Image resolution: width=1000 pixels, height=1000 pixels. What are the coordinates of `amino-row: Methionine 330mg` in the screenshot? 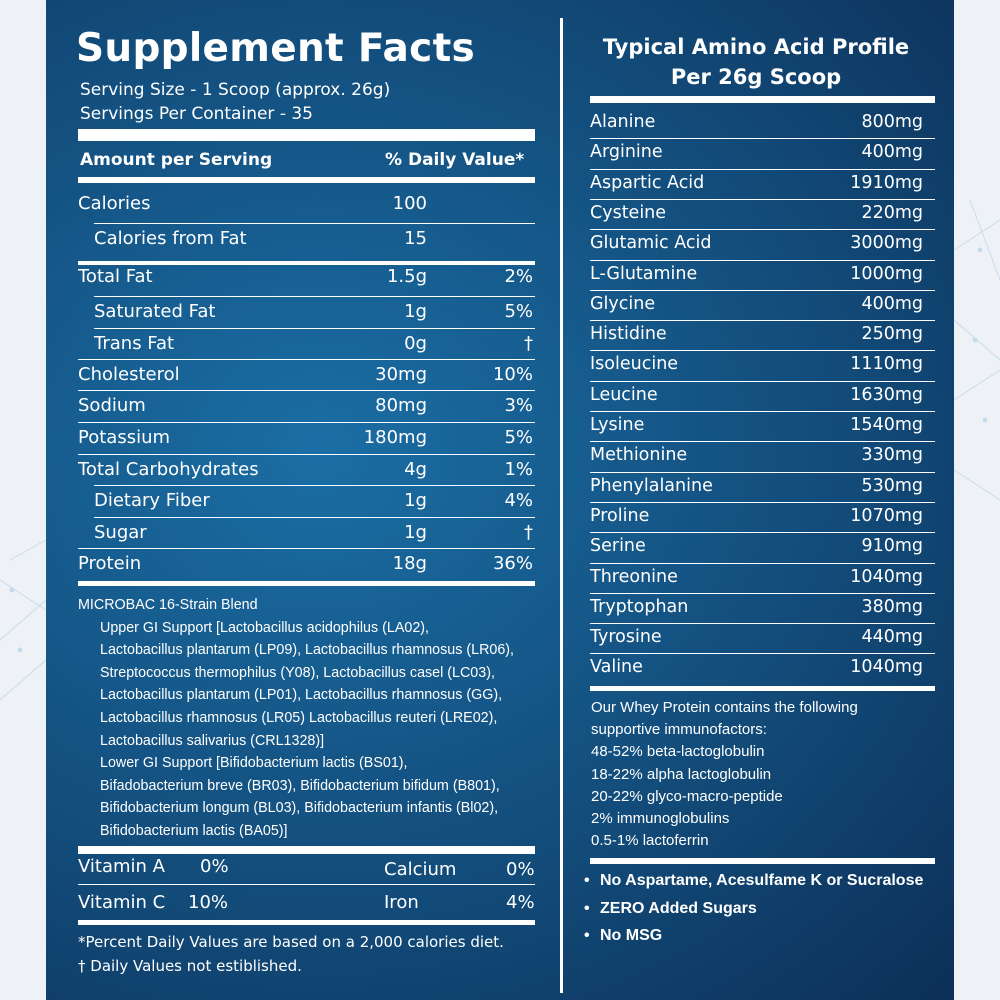 It's located at (762, 456).